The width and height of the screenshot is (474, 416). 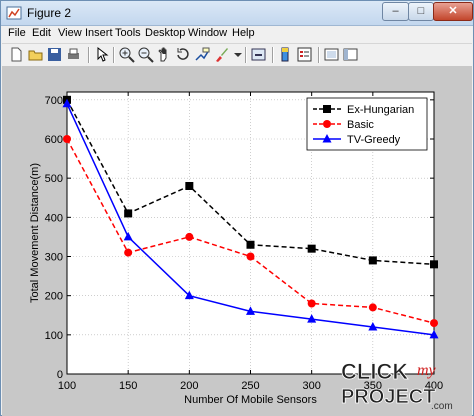 What do you see at coordinates (221, 54) in the screenshot?
I see `brush-icon` at bounding box center [221, 54].